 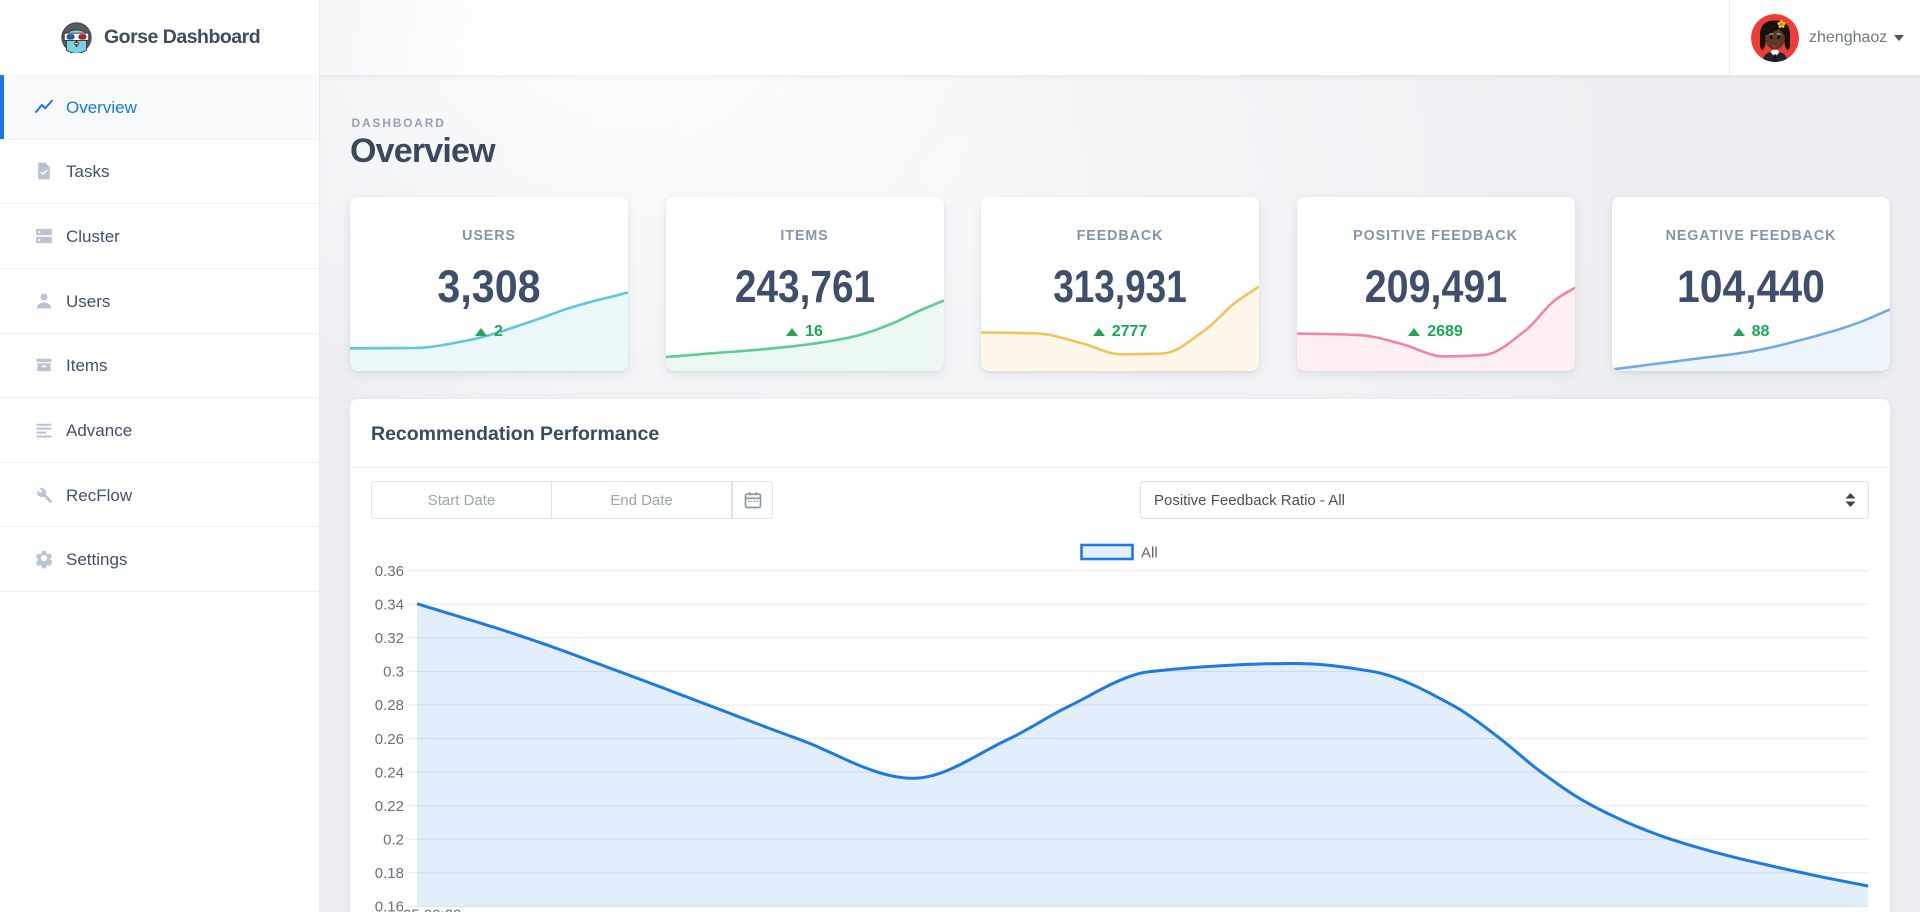 I want to click on svg-text: 0.3, so click(x=393, y=672).